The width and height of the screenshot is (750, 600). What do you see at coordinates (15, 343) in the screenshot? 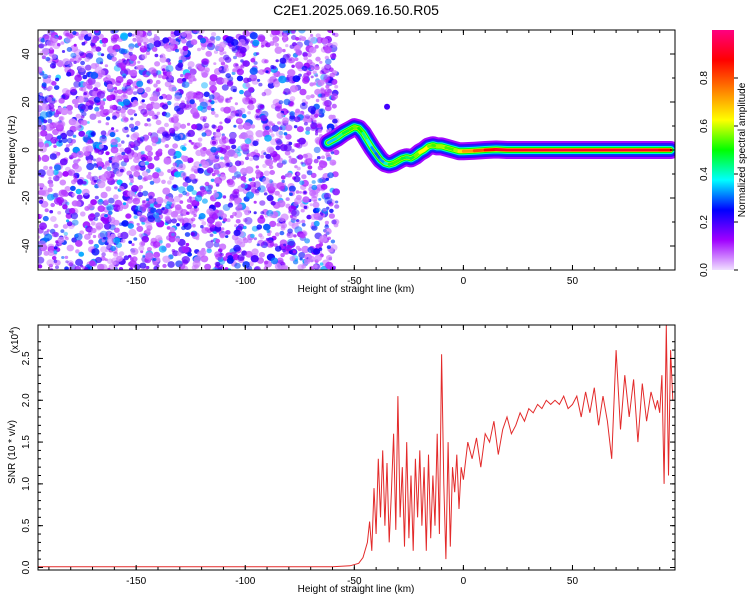
I see `snr-multiplier-base: (x10` at bounding box center [15, 343].